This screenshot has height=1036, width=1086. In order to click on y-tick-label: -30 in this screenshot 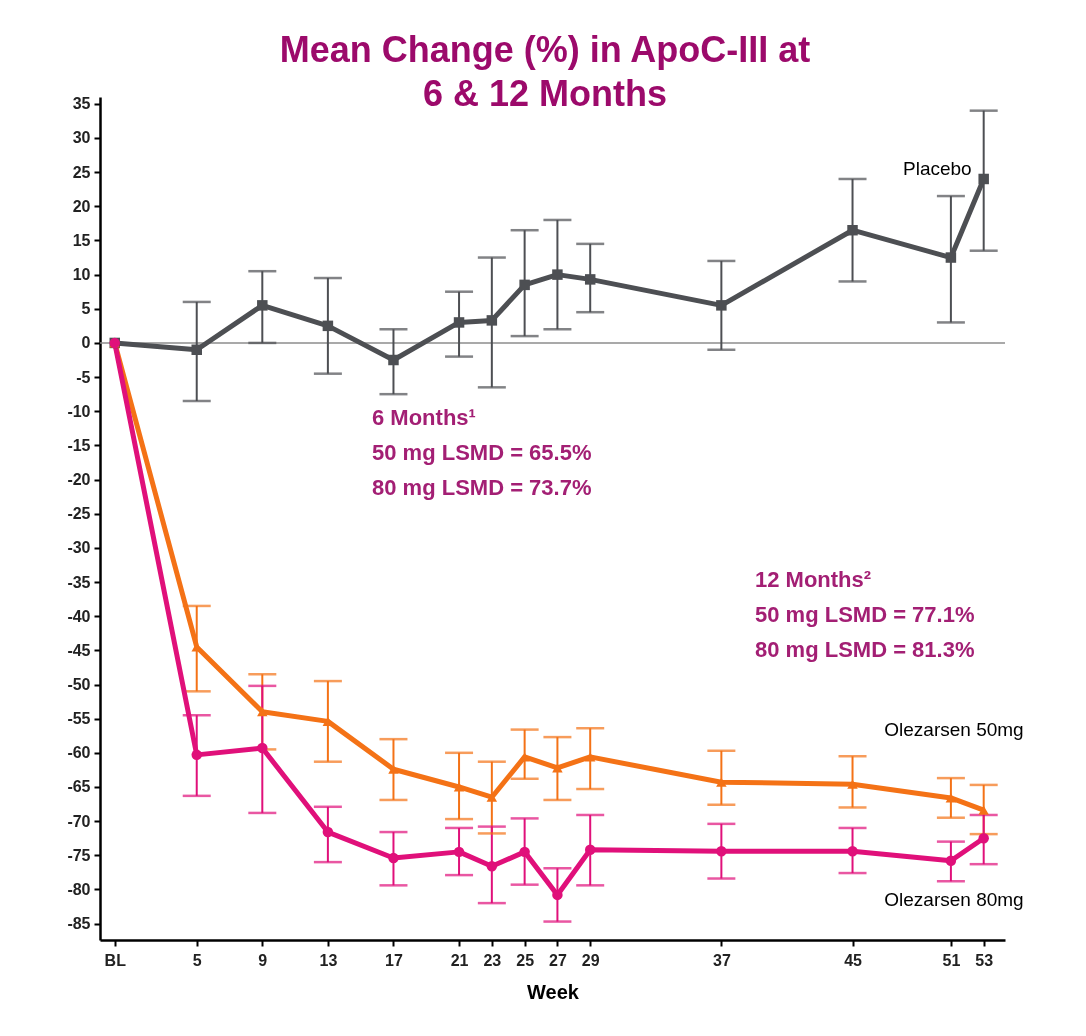, I will do `click(79, 548)`.